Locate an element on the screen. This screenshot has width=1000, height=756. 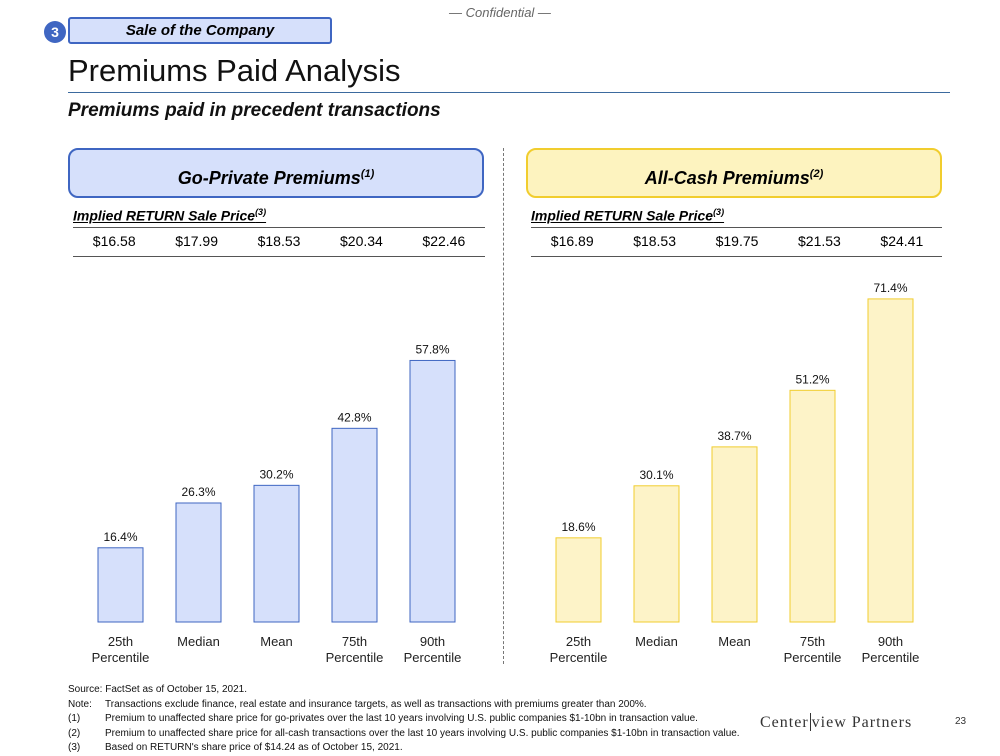
go-private-price-row: $16.58 $17.99 $18.53 $20.34 $22.46 is located at coordinates (279, 241).